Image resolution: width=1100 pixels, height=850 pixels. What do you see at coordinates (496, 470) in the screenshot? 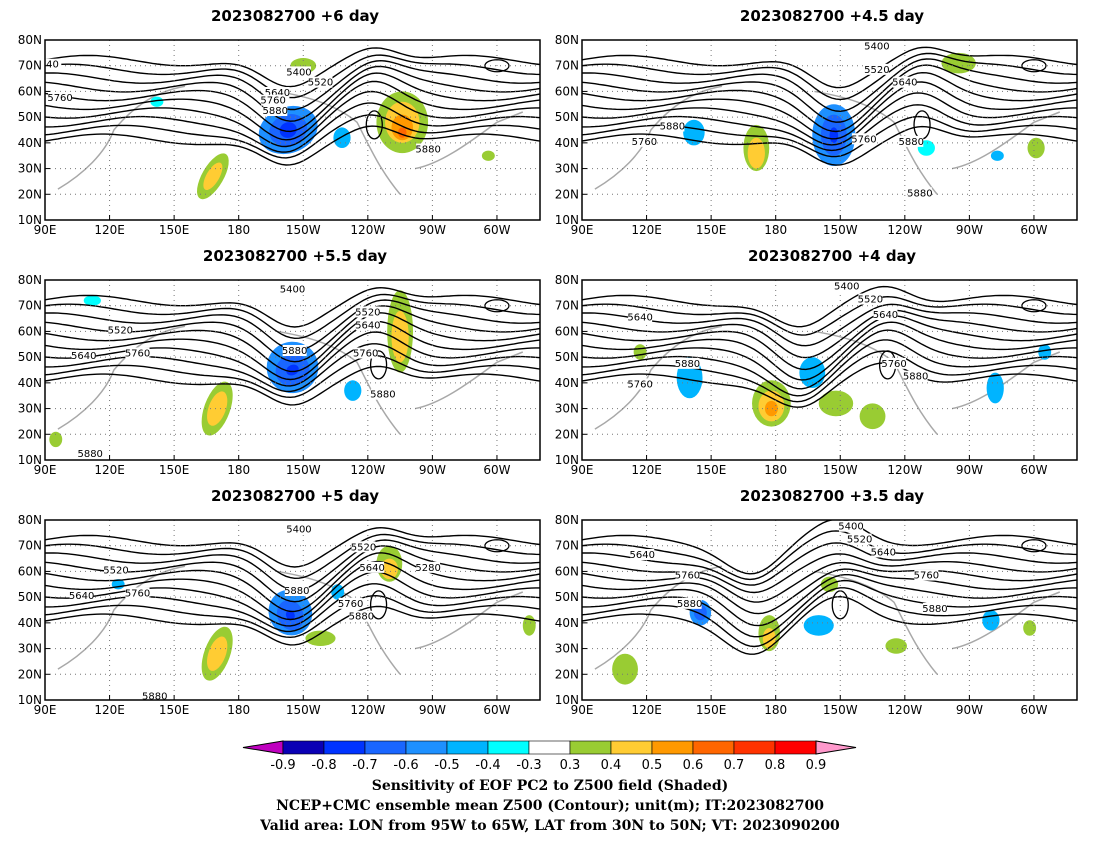
I see `lon-tick-label: 60W` at bounding box center [496, 470].